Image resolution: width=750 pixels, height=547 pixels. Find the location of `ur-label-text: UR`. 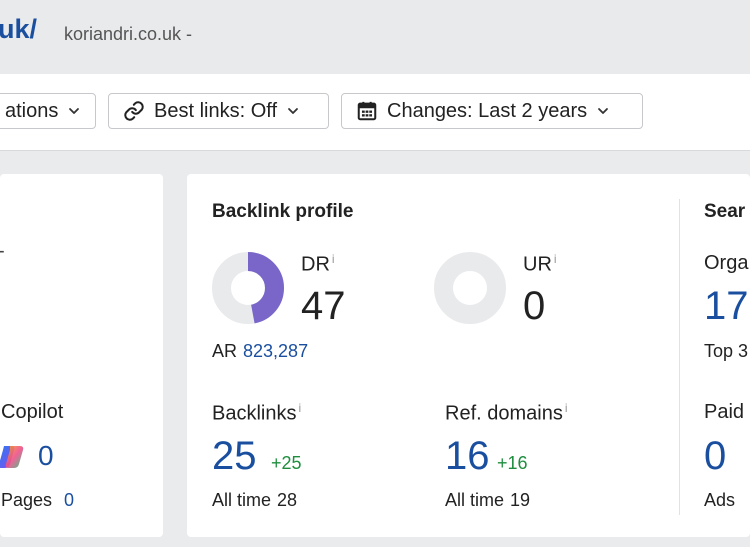

ur-label-text: UR is located at coordinates (537, 264).